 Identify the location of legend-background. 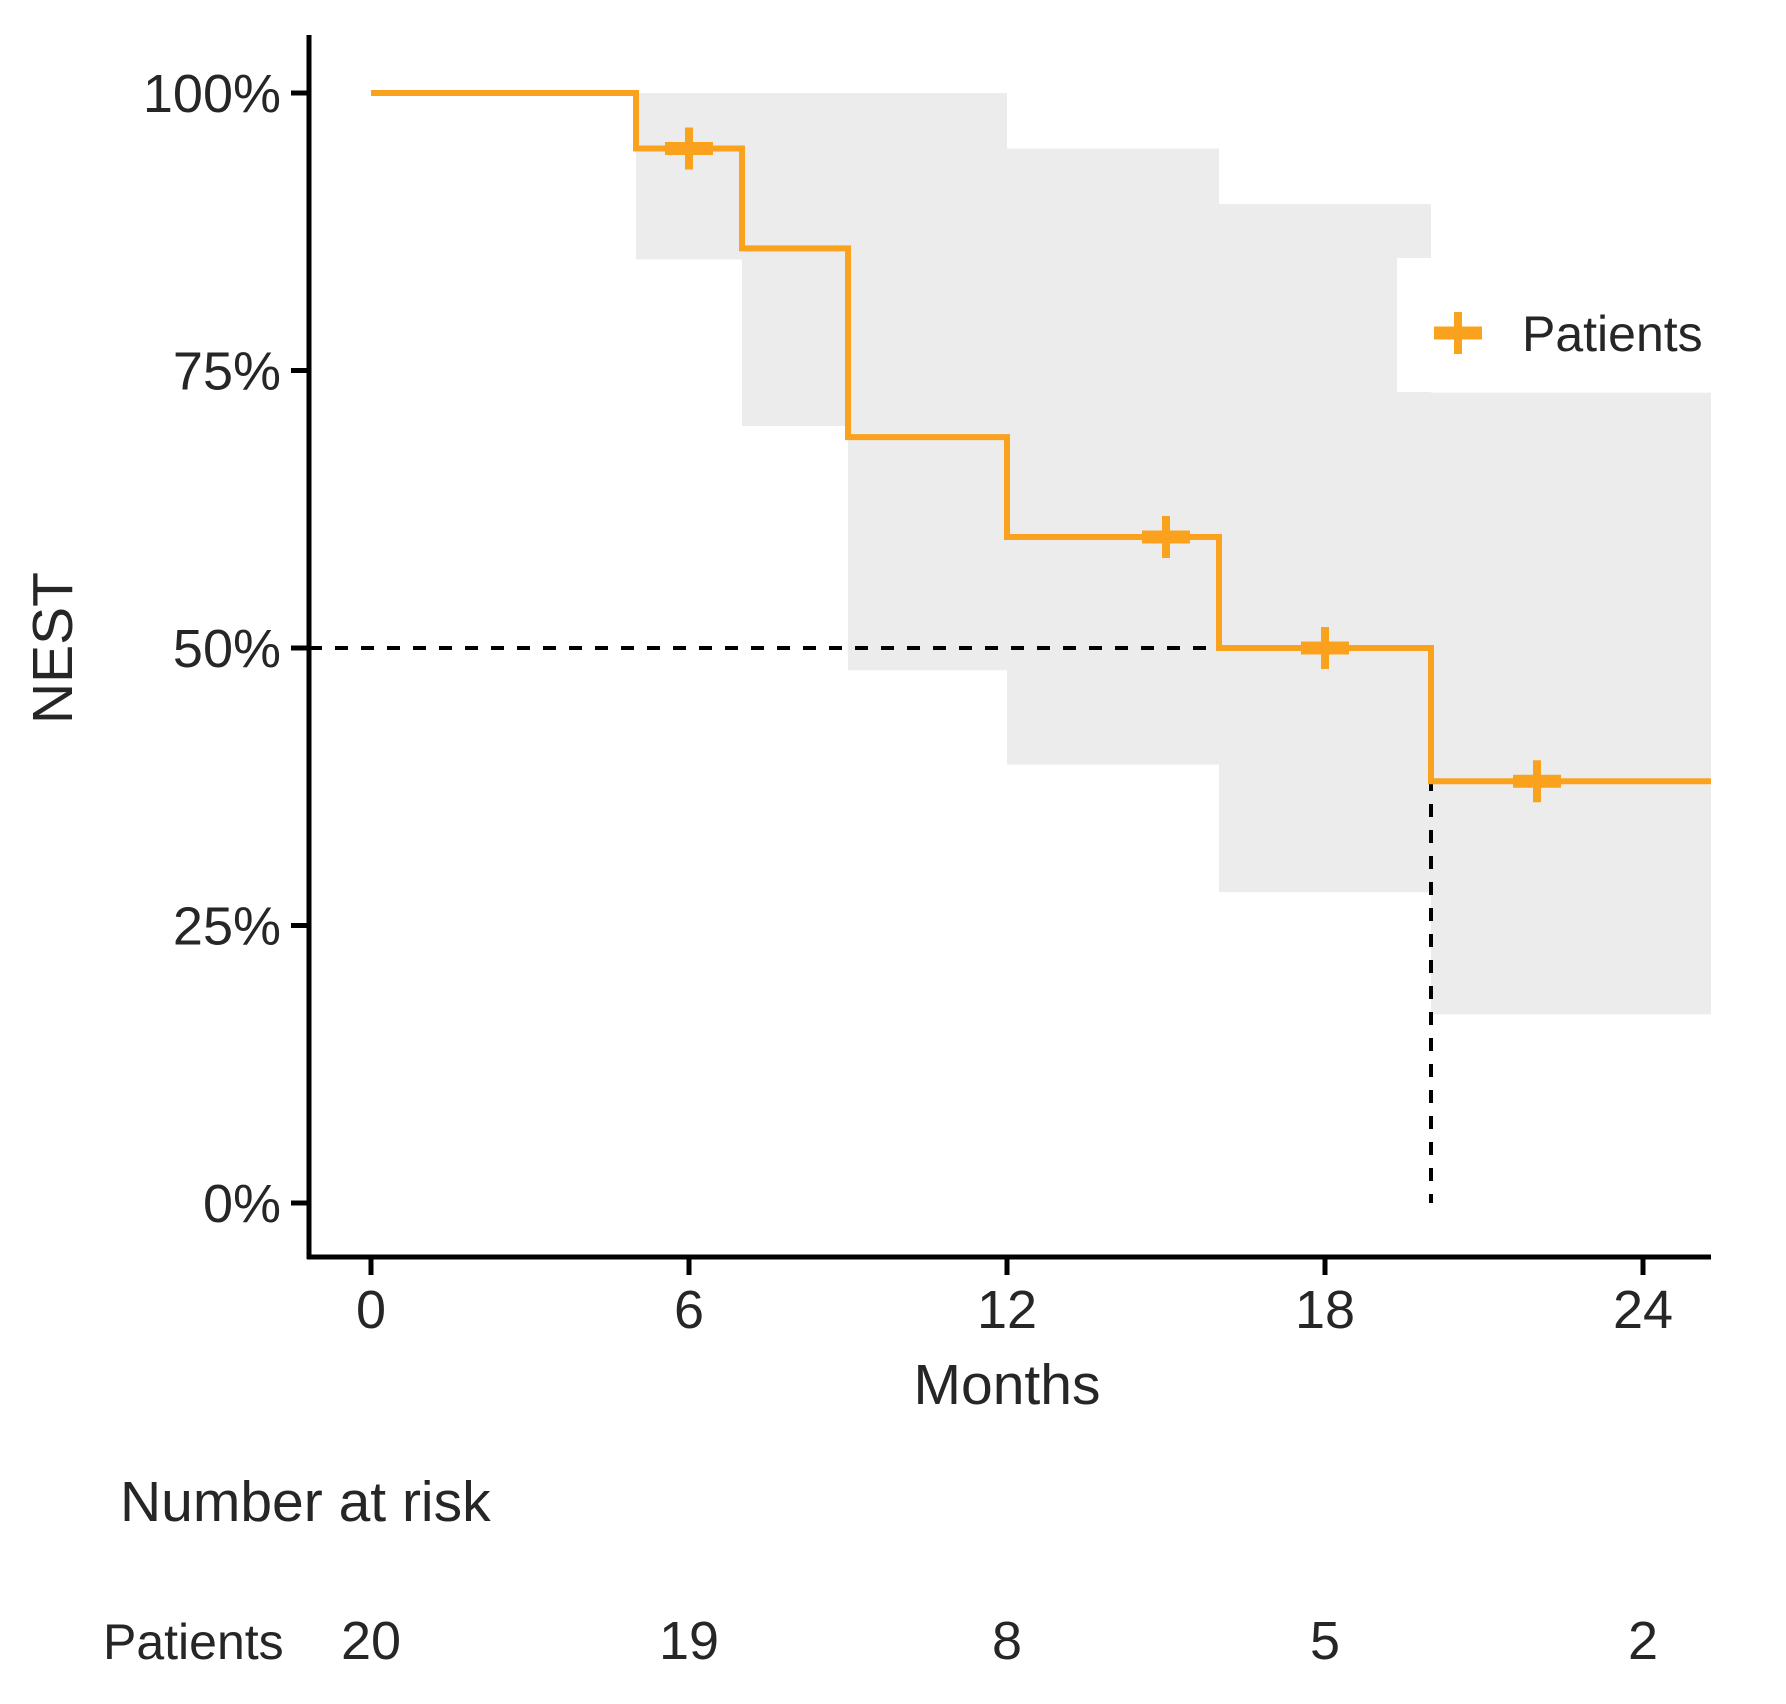
(1554, 325).